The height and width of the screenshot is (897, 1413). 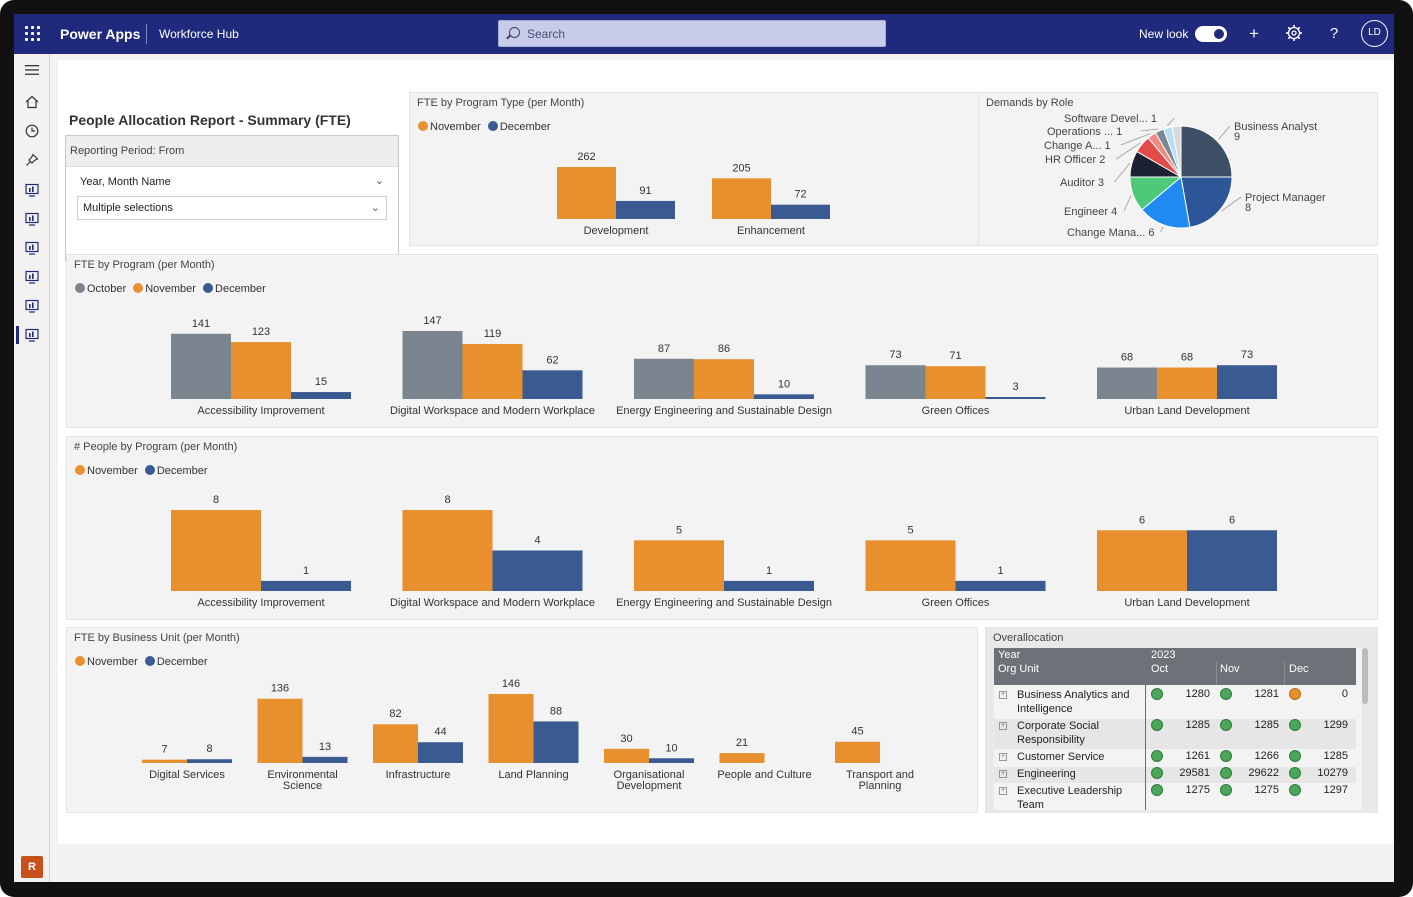 I want to click on chart-legend: October November December, so click(x=172, y=289).